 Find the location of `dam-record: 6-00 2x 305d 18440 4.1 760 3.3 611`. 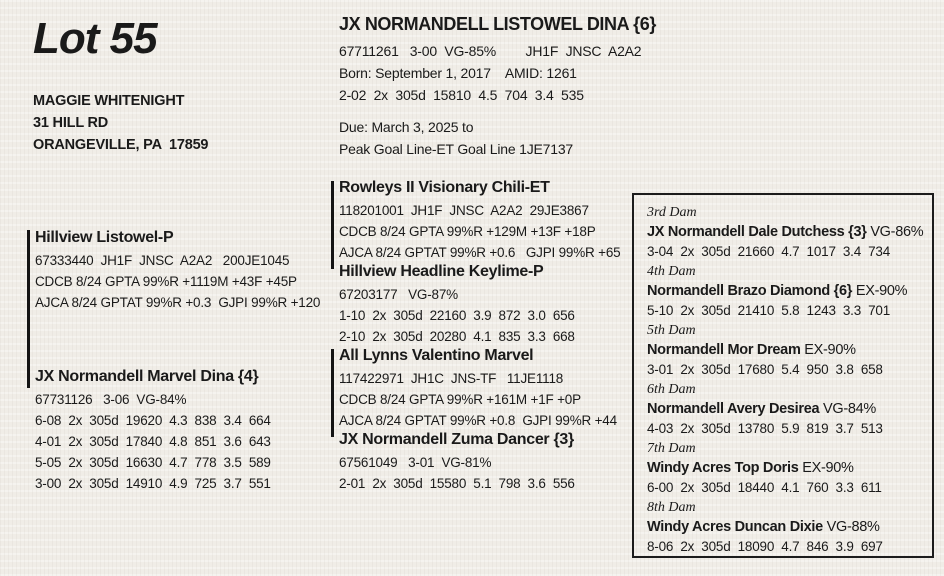

dam-record: 6-00 2x 305d 18440 4.1 760 3.3 611 is located at coordinates (764, 487).